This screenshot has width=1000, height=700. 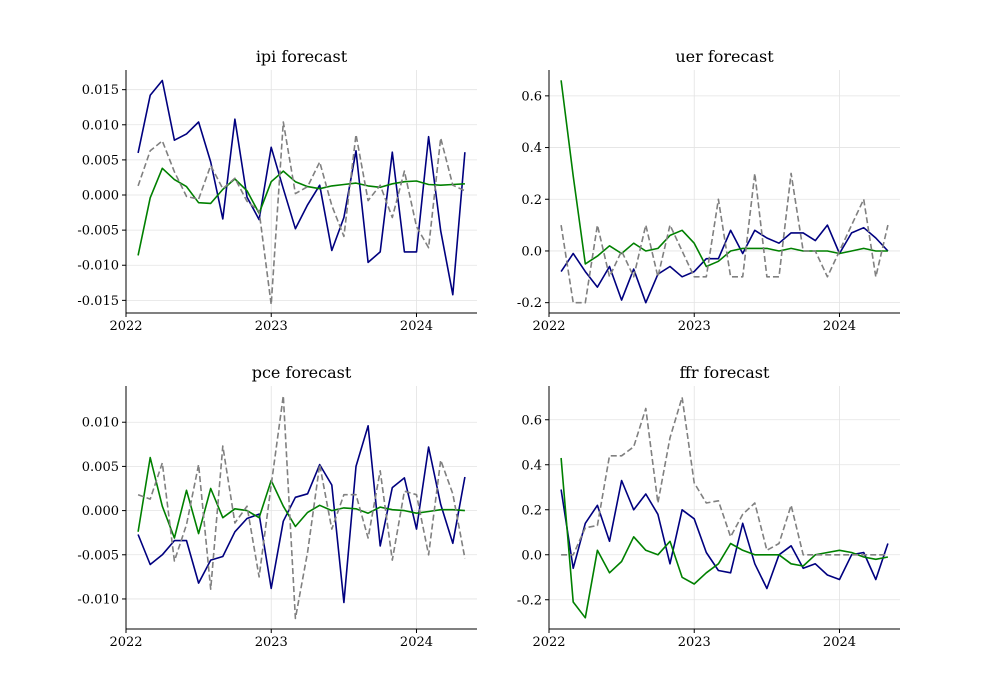 I want to click on y-tick-label: 0.015, so click(x=100, y=90).